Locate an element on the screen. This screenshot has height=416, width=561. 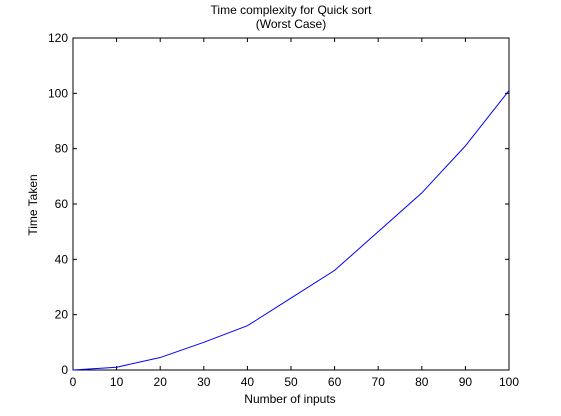
x-tick-labels: 0 10 20 30 40 50 60 70 80 90 100 is located at coordinates (295, 382).